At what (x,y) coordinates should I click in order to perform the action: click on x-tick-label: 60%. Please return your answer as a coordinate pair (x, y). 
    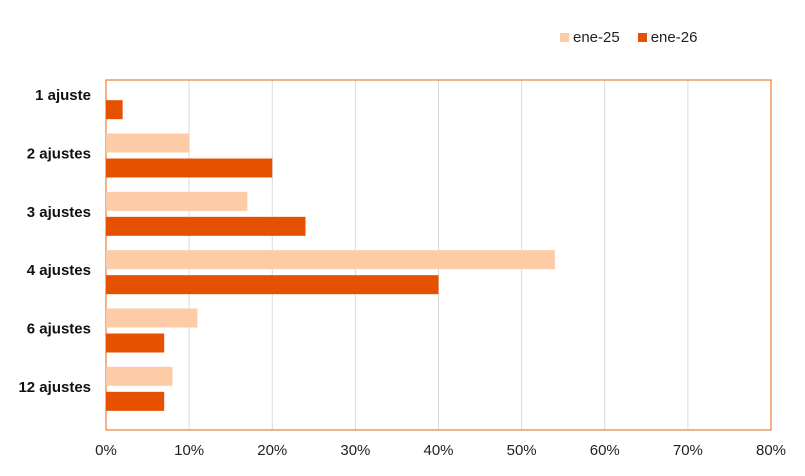
    Looking at the image, I should click on (605, 450).